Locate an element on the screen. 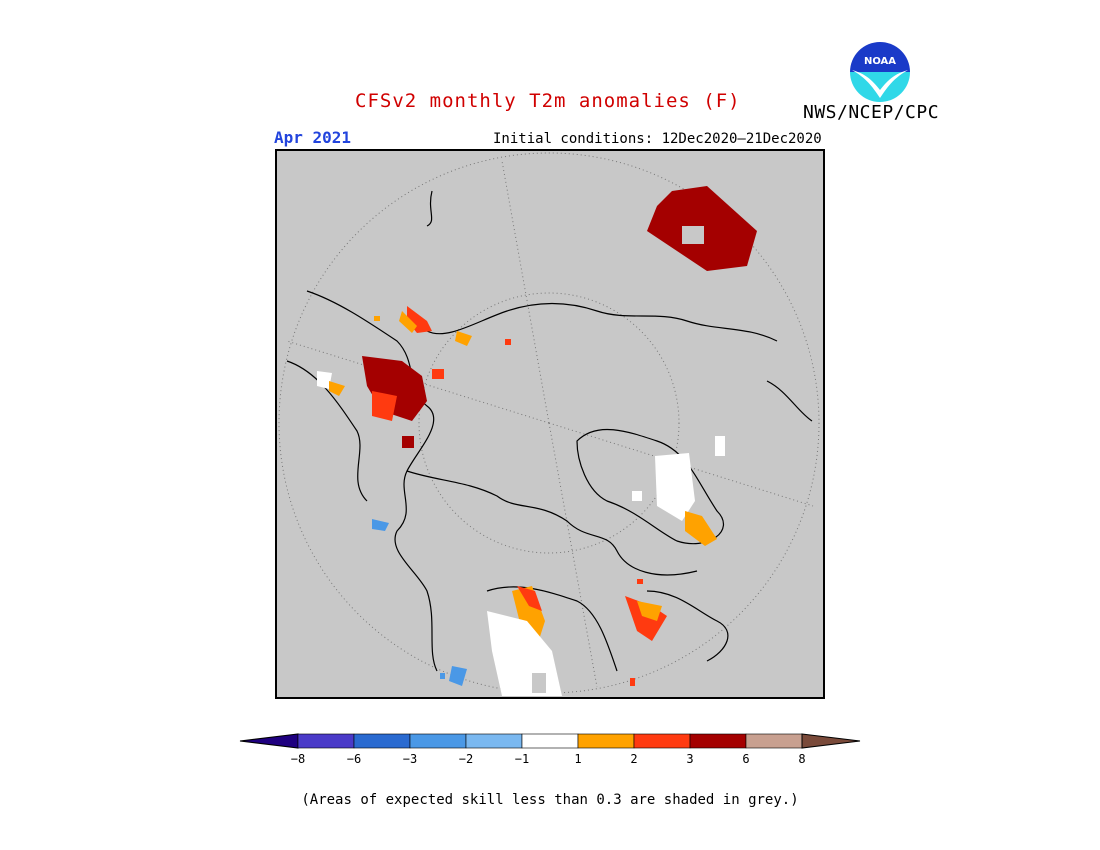 The height and width of the screenshot is (850, 1100). colorbar-tick-label: −3 is located at coordinates (410, 759).